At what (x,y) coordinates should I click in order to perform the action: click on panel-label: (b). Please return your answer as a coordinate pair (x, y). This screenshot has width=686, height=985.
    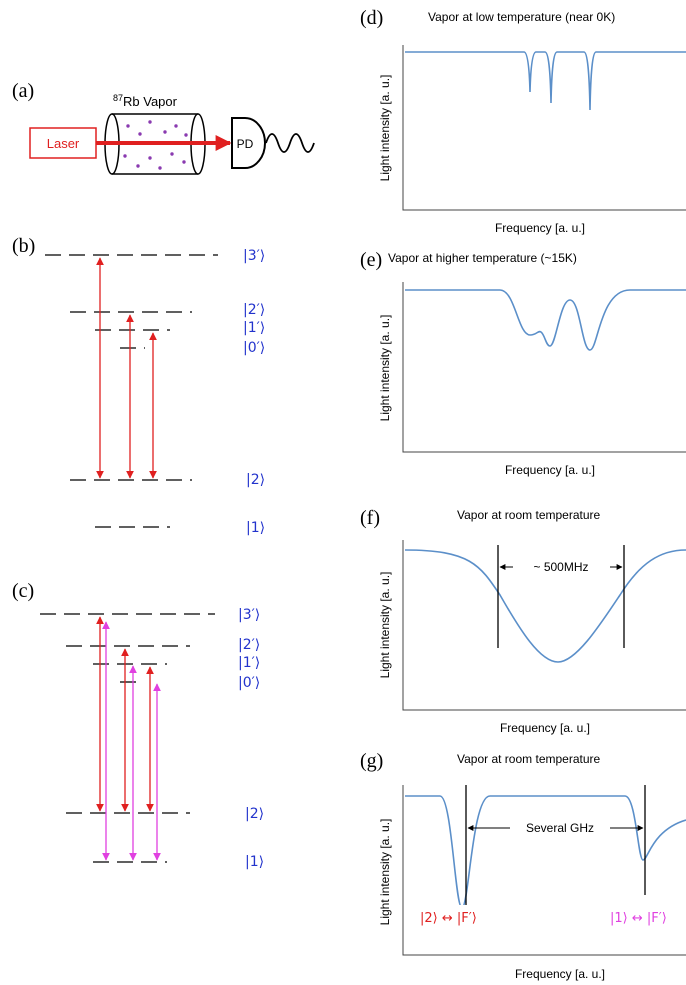
    Looking at the image, I should click on (23, 246).